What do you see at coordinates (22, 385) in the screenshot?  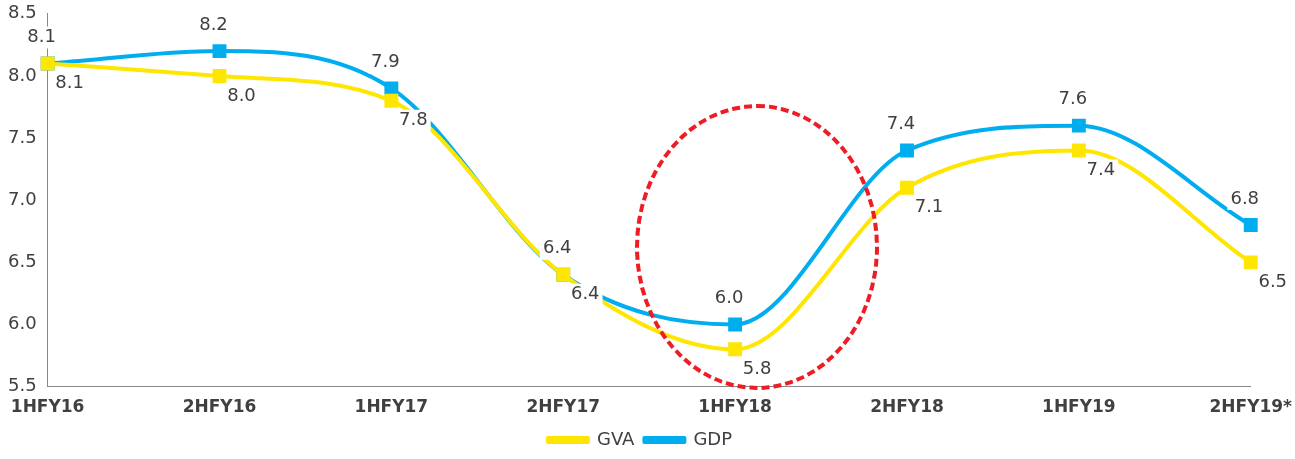 I see `y-tick-label: 5.5` at bounding box center [22, 385].